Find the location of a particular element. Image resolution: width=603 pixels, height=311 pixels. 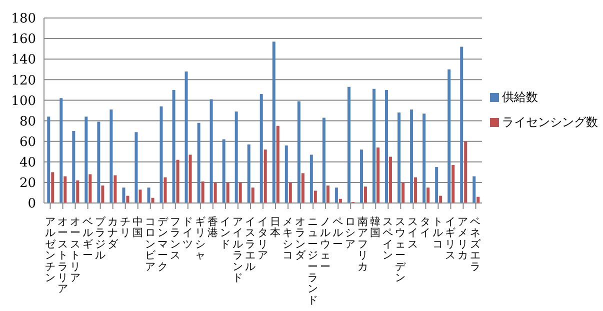

x-tick-label: ギリシャ is located at coordinates (200, 239).